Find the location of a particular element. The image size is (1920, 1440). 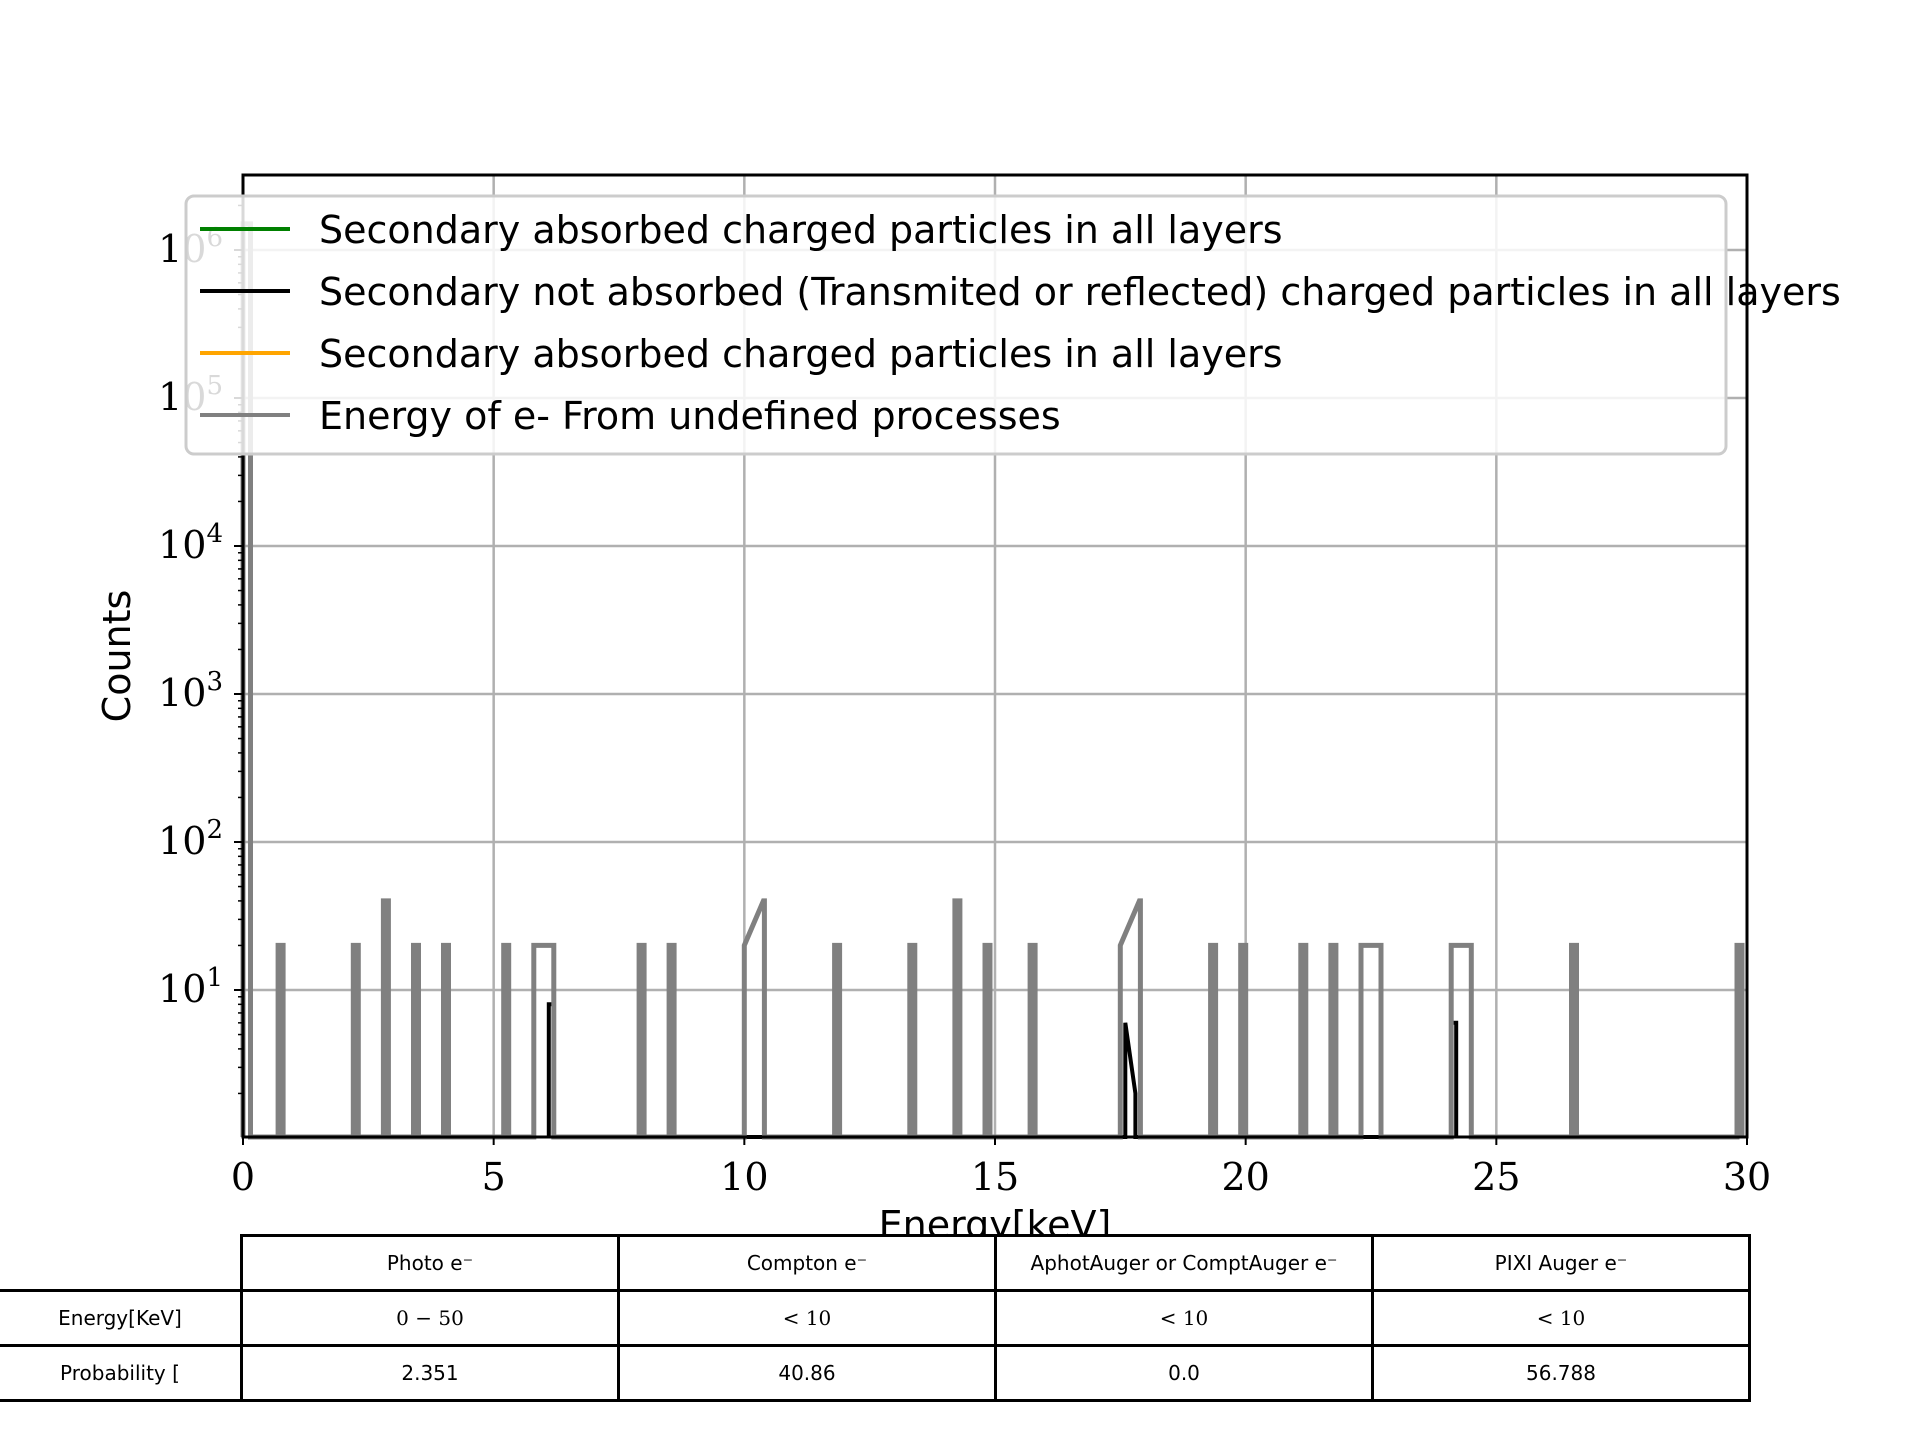

x-tick-label: 5 is located at coordinates (494, 1177).